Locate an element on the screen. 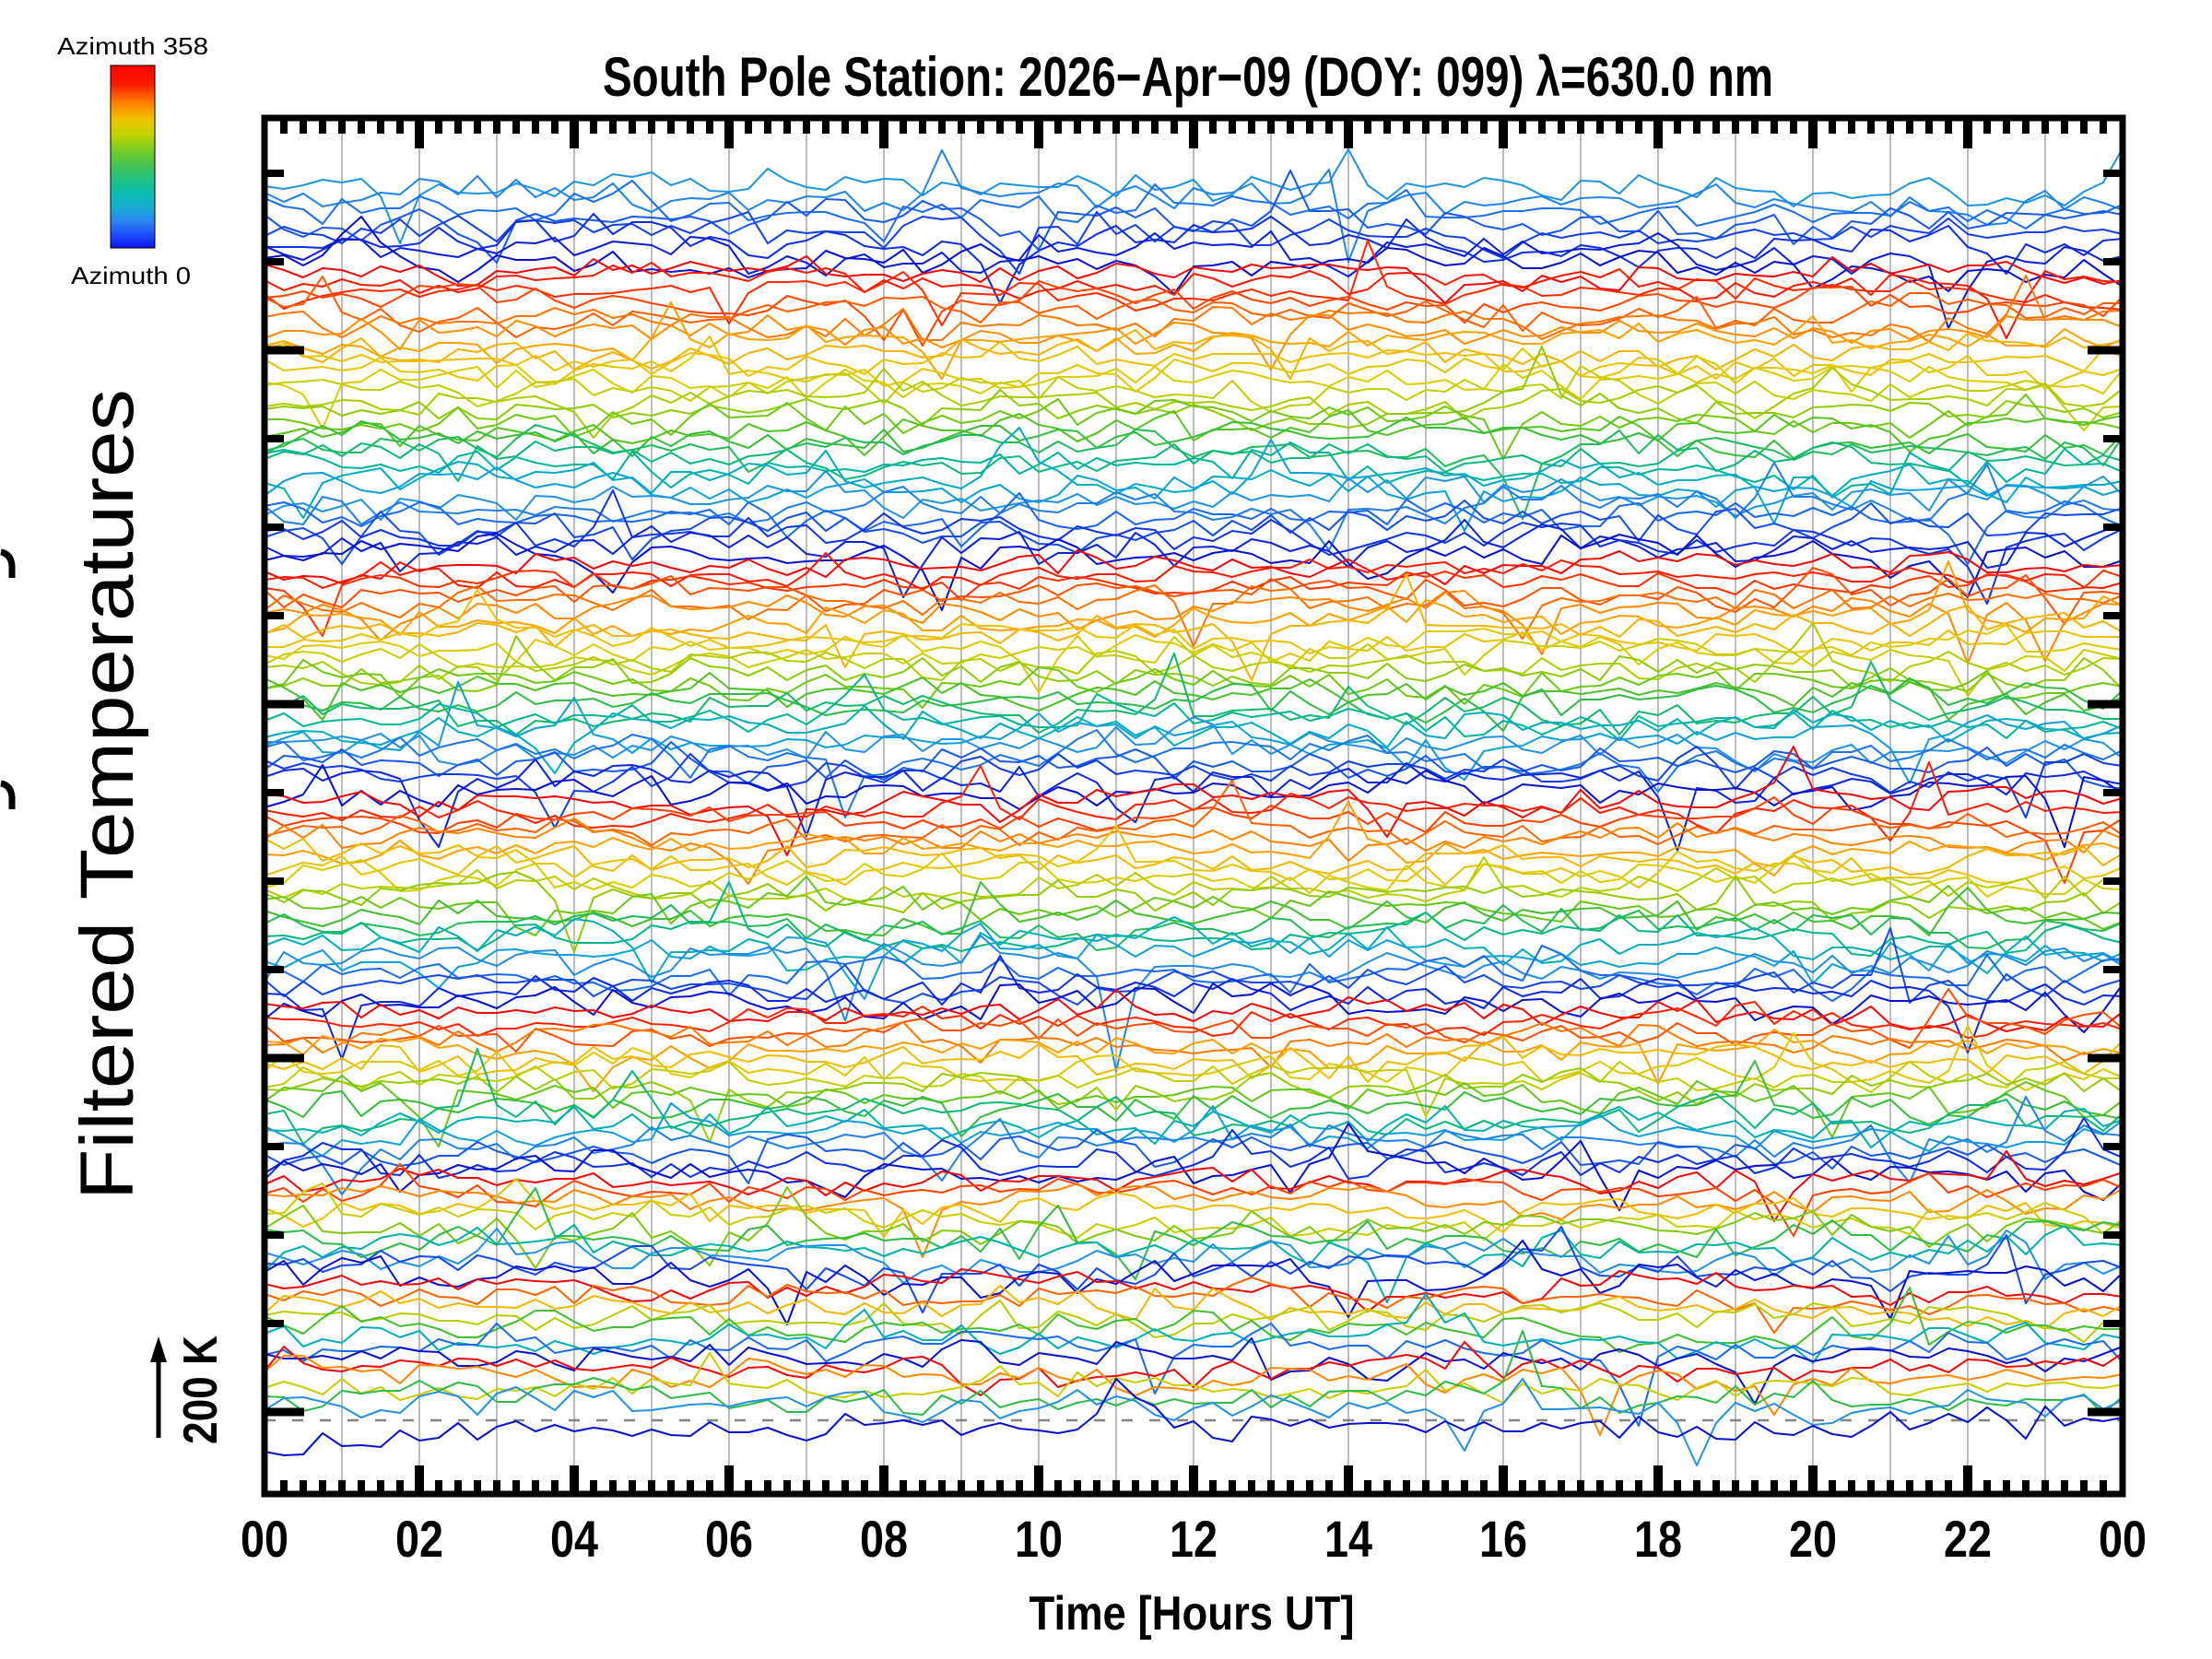 Image resolution: width=2212 pixels, height=1659 pixels. svg-text: Time [Hours UT] is located at coordinates (1192, 1614).